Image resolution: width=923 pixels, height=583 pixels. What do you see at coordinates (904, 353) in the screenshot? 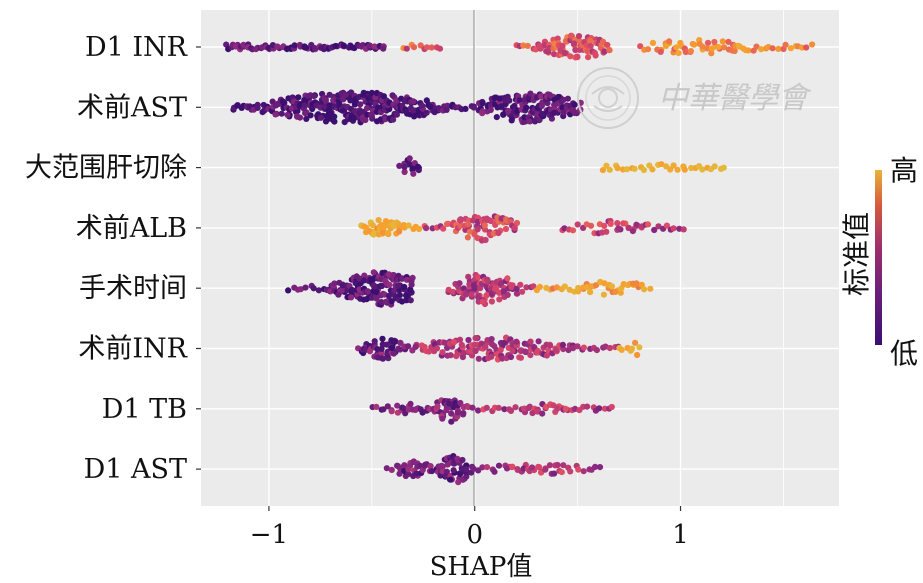
I see `colorbar-low-label: 低` at bounding box center [904, 353].